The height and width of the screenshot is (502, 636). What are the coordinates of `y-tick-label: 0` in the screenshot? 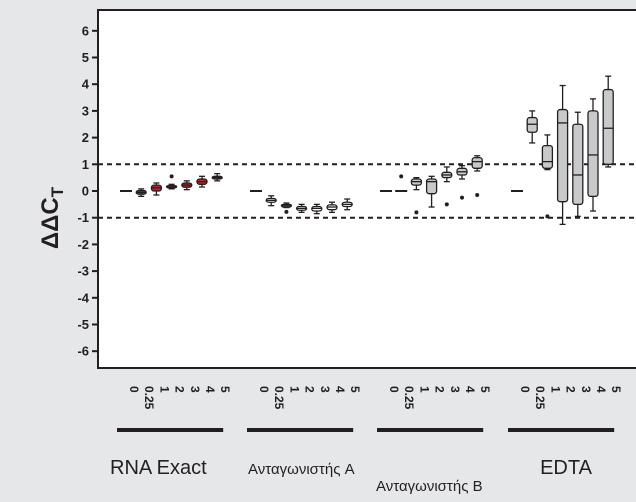 It's located at (85, 191).